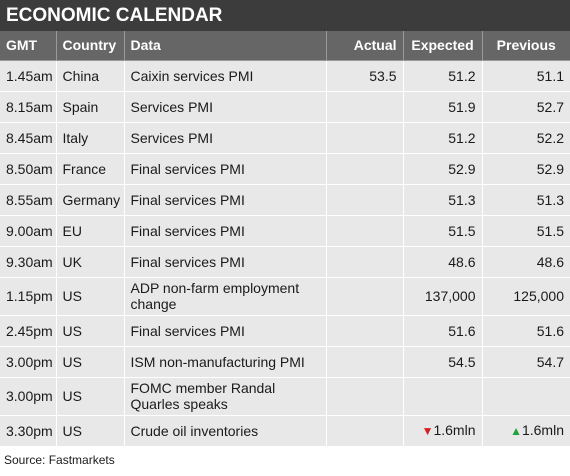  Describe the element at coordinates (285, 15) in the screenshot. I see `calendar-title: ECONOMIC CALENDAR` at that location.